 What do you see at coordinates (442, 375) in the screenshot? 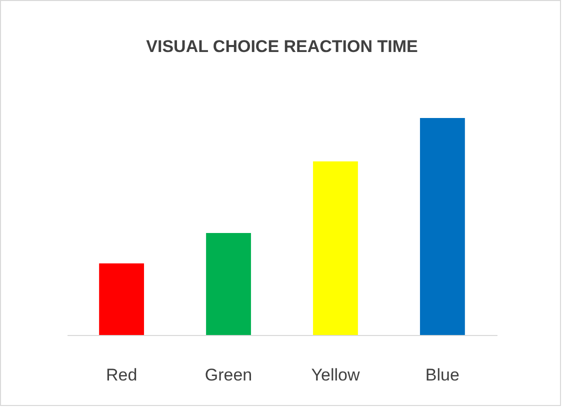
I see `x-tick-label: Blue` at bounding box center [442, 375].